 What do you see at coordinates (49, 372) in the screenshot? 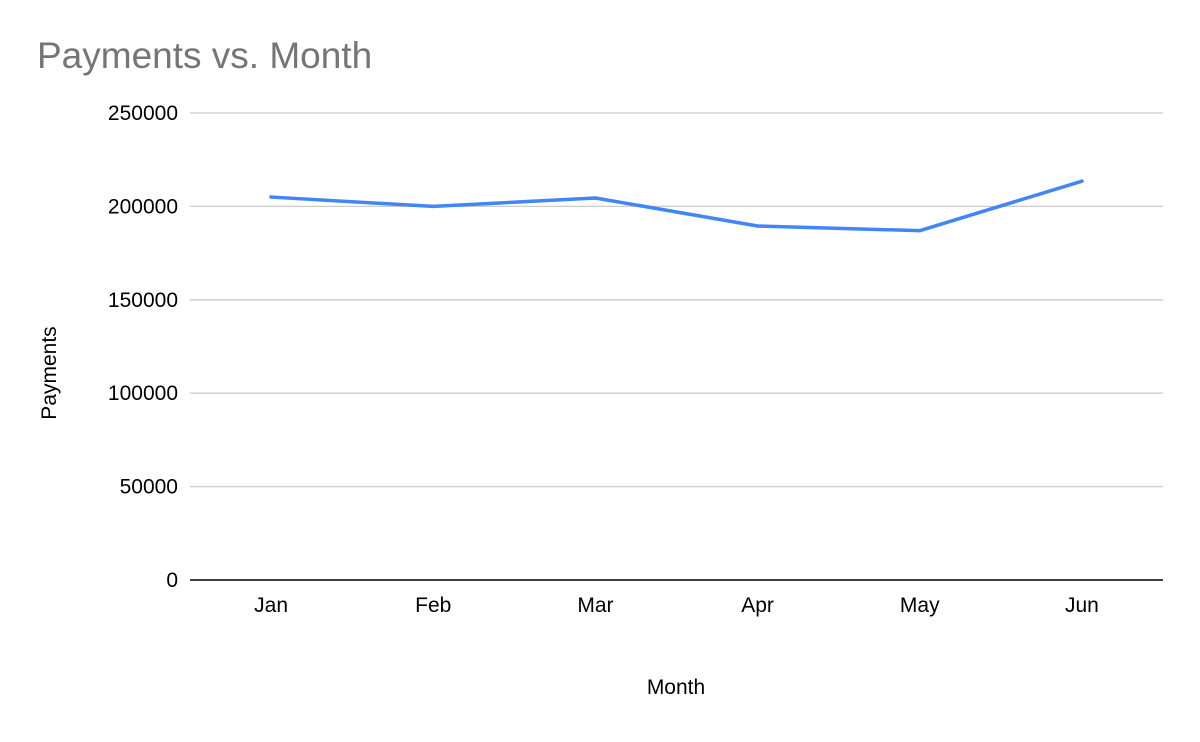
I see `y-axis-label: Payments` at bounding box center [49, 372].